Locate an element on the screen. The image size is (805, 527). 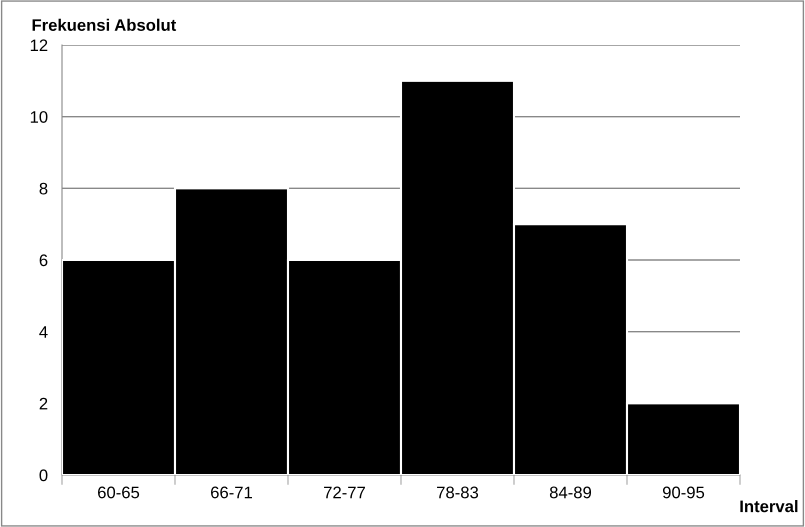
y-tick-label: 0 is located at coordinates (43, 475).